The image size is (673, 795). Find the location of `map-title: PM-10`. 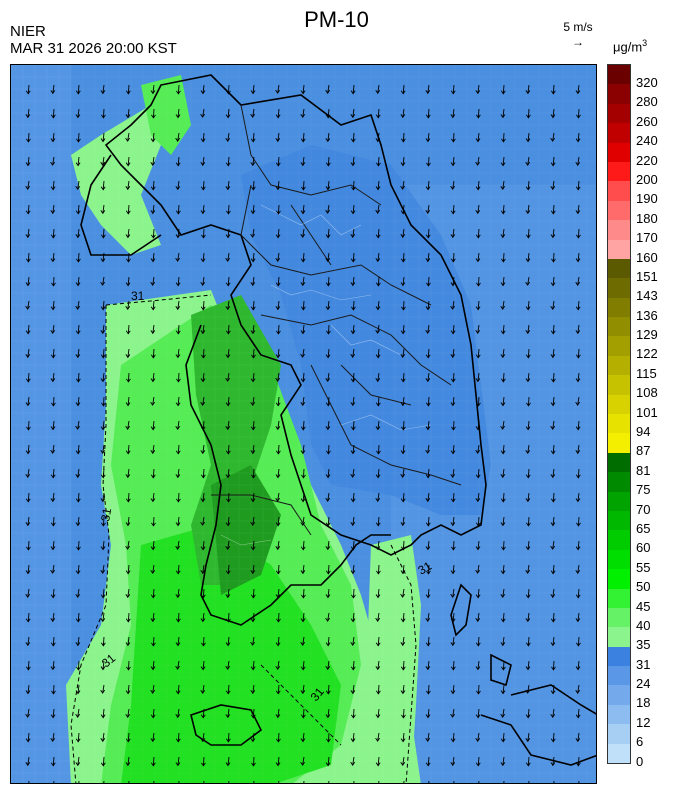

map-title: PM-10 is located at coordinates (336, 19).